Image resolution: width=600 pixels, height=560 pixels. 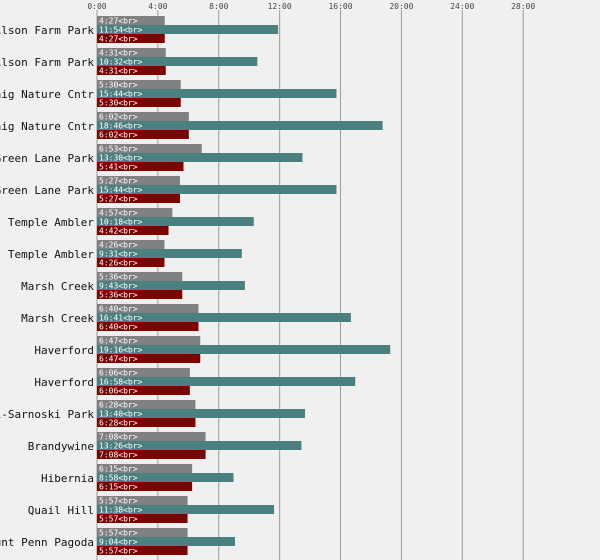 I want to click on bar-label: 9:43<br>, so click(x=118, y=286).